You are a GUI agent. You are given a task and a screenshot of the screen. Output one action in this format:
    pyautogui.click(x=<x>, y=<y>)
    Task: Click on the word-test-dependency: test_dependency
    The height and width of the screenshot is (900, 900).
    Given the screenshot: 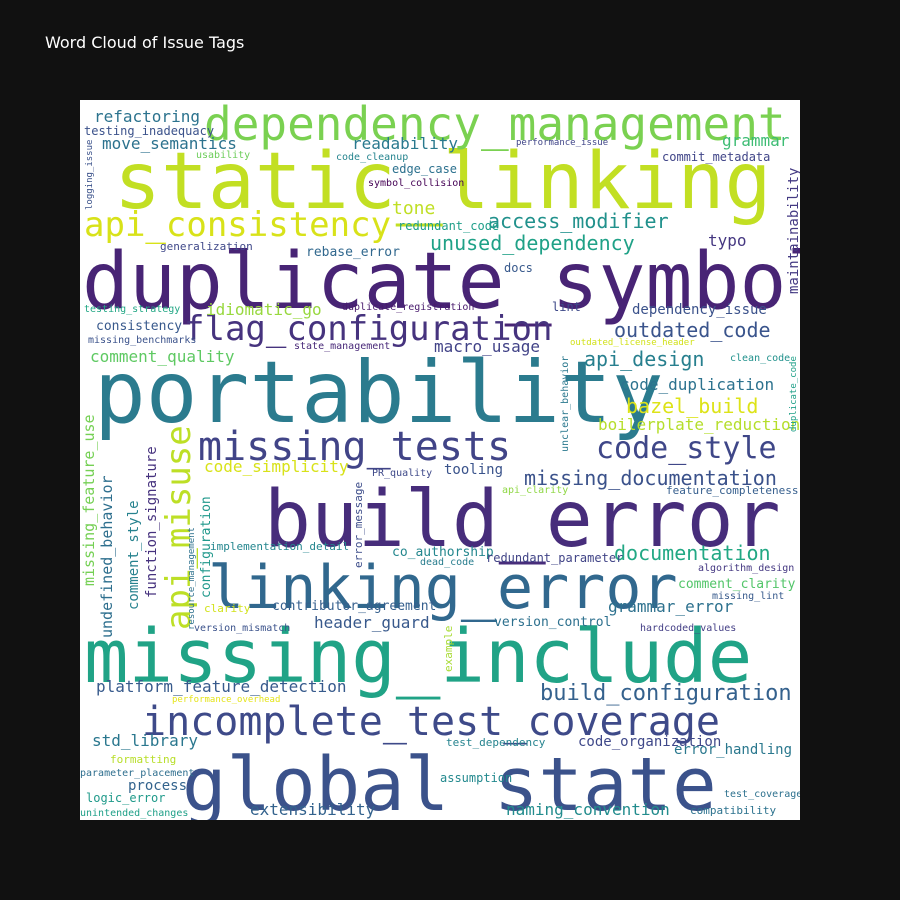 What is the action you would take?
    pyautogui.click(x=496, y=742)
    